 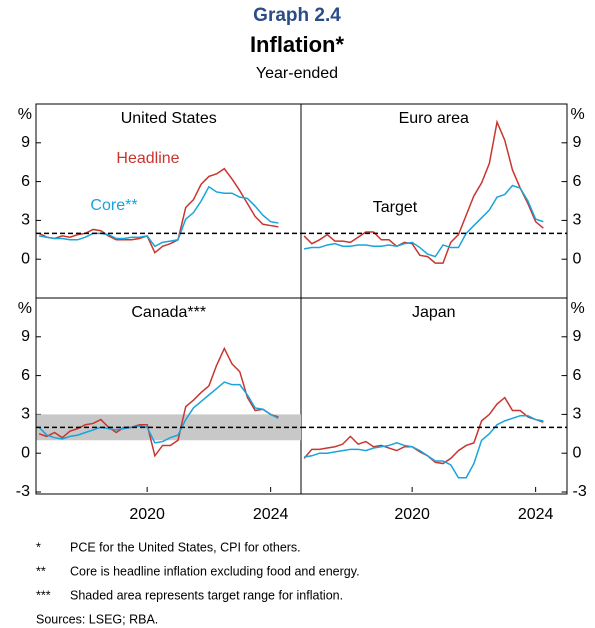 What do you see at coordinates (297, 15) in the screenshot?
I see `graph-label: Graph 2.4` at bounding box center [297, 15].